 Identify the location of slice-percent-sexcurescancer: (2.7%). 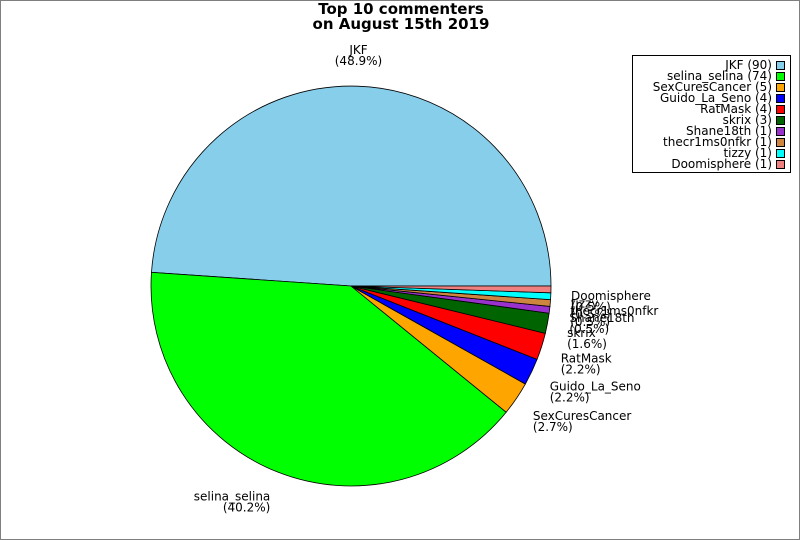
(553, 427).